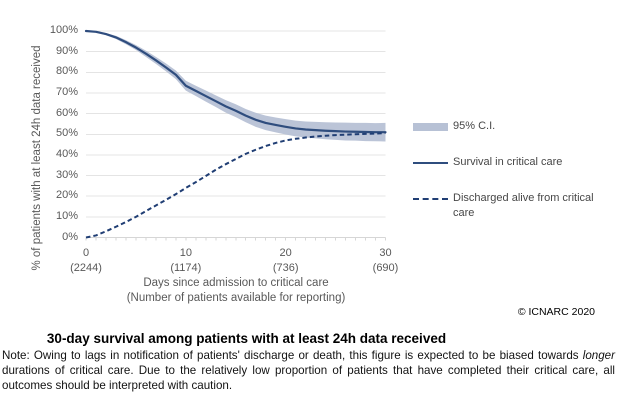 This screenshot has width=617, height=412. What do you see at coordinates (598, 355) in the screenshot?
I see `note-text-italic: longer` at bounding box center [598, 355].